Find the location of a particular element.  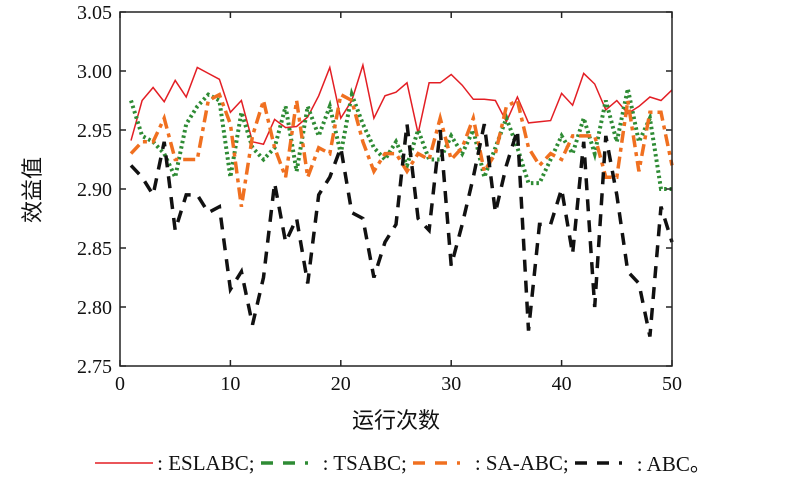

legend-label: : TSABC; is located at coordinates (364, 462).